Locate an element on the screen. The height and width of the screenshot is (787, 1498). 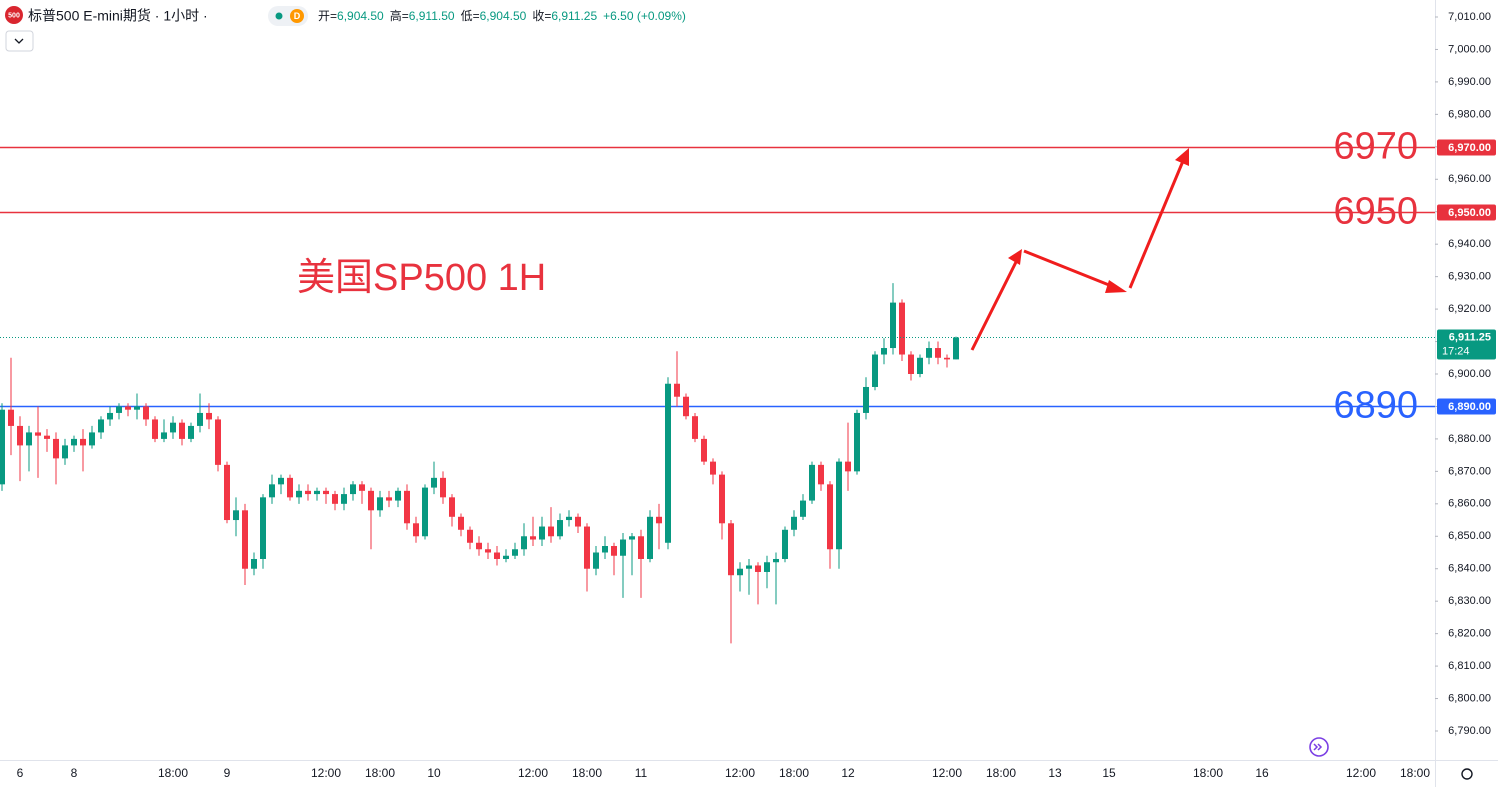
x-tick-label: 8 is located at coordinates (74, 773).